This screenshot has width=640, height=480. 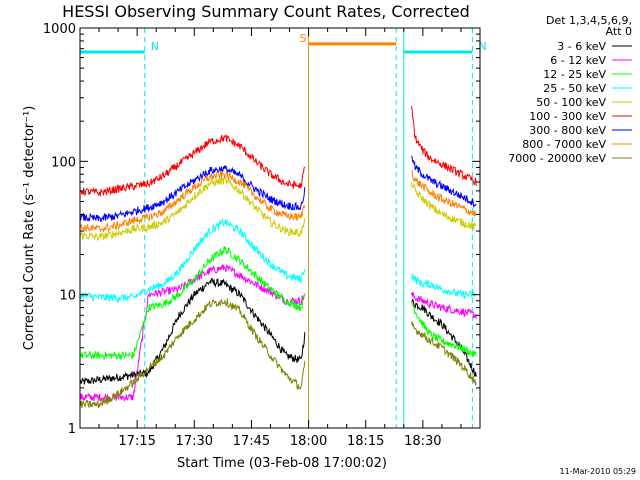 I want to click on legend-label-3: 25 - 50 keV, so click(x=574, y=88).